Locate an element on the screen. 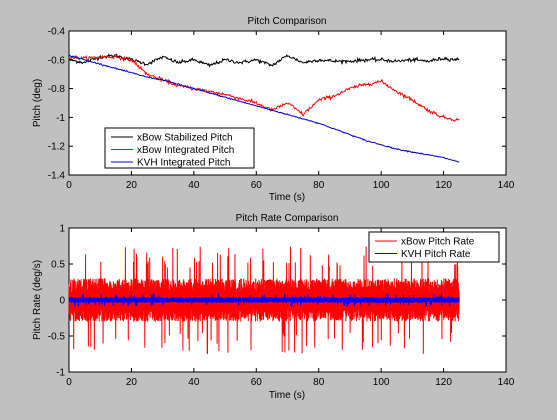 The width and height of the screenshot is (557, 420). y-tick-label: -1.2 is located at coordinates (57, 147).